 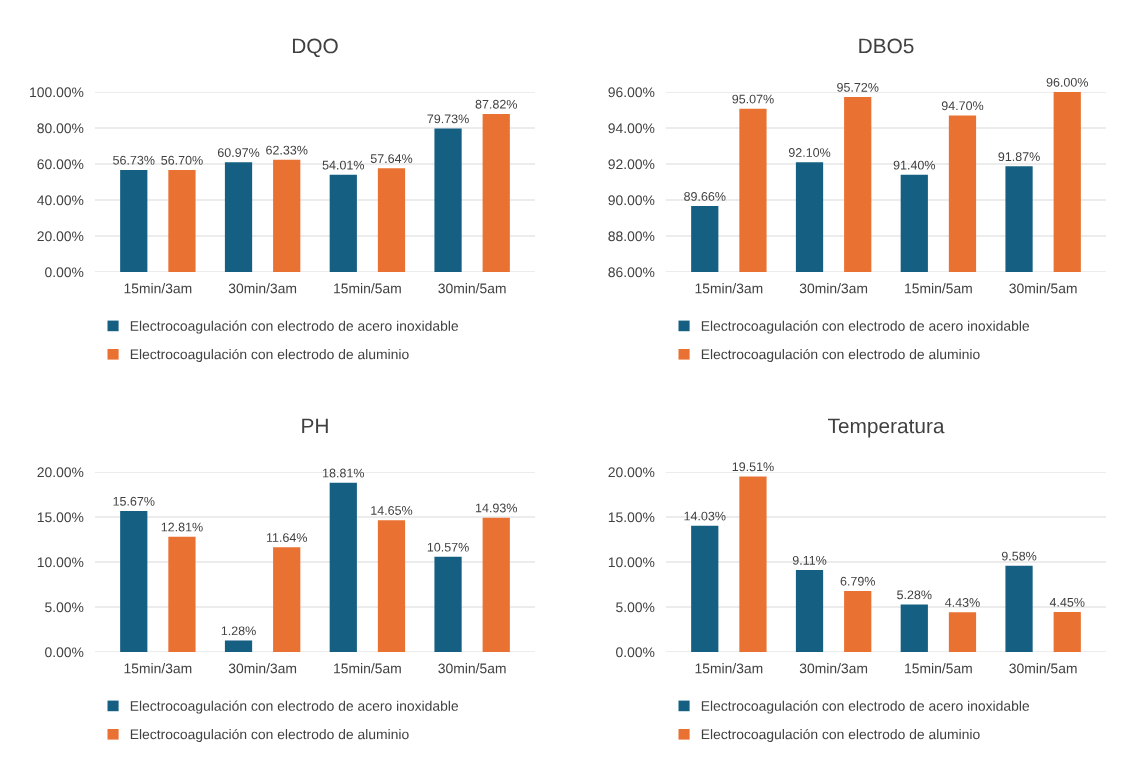 What do you see at coordinates (753, 99) in the screenshot?
I see `data-label: 95.07%` at bounding box center [753, 99].